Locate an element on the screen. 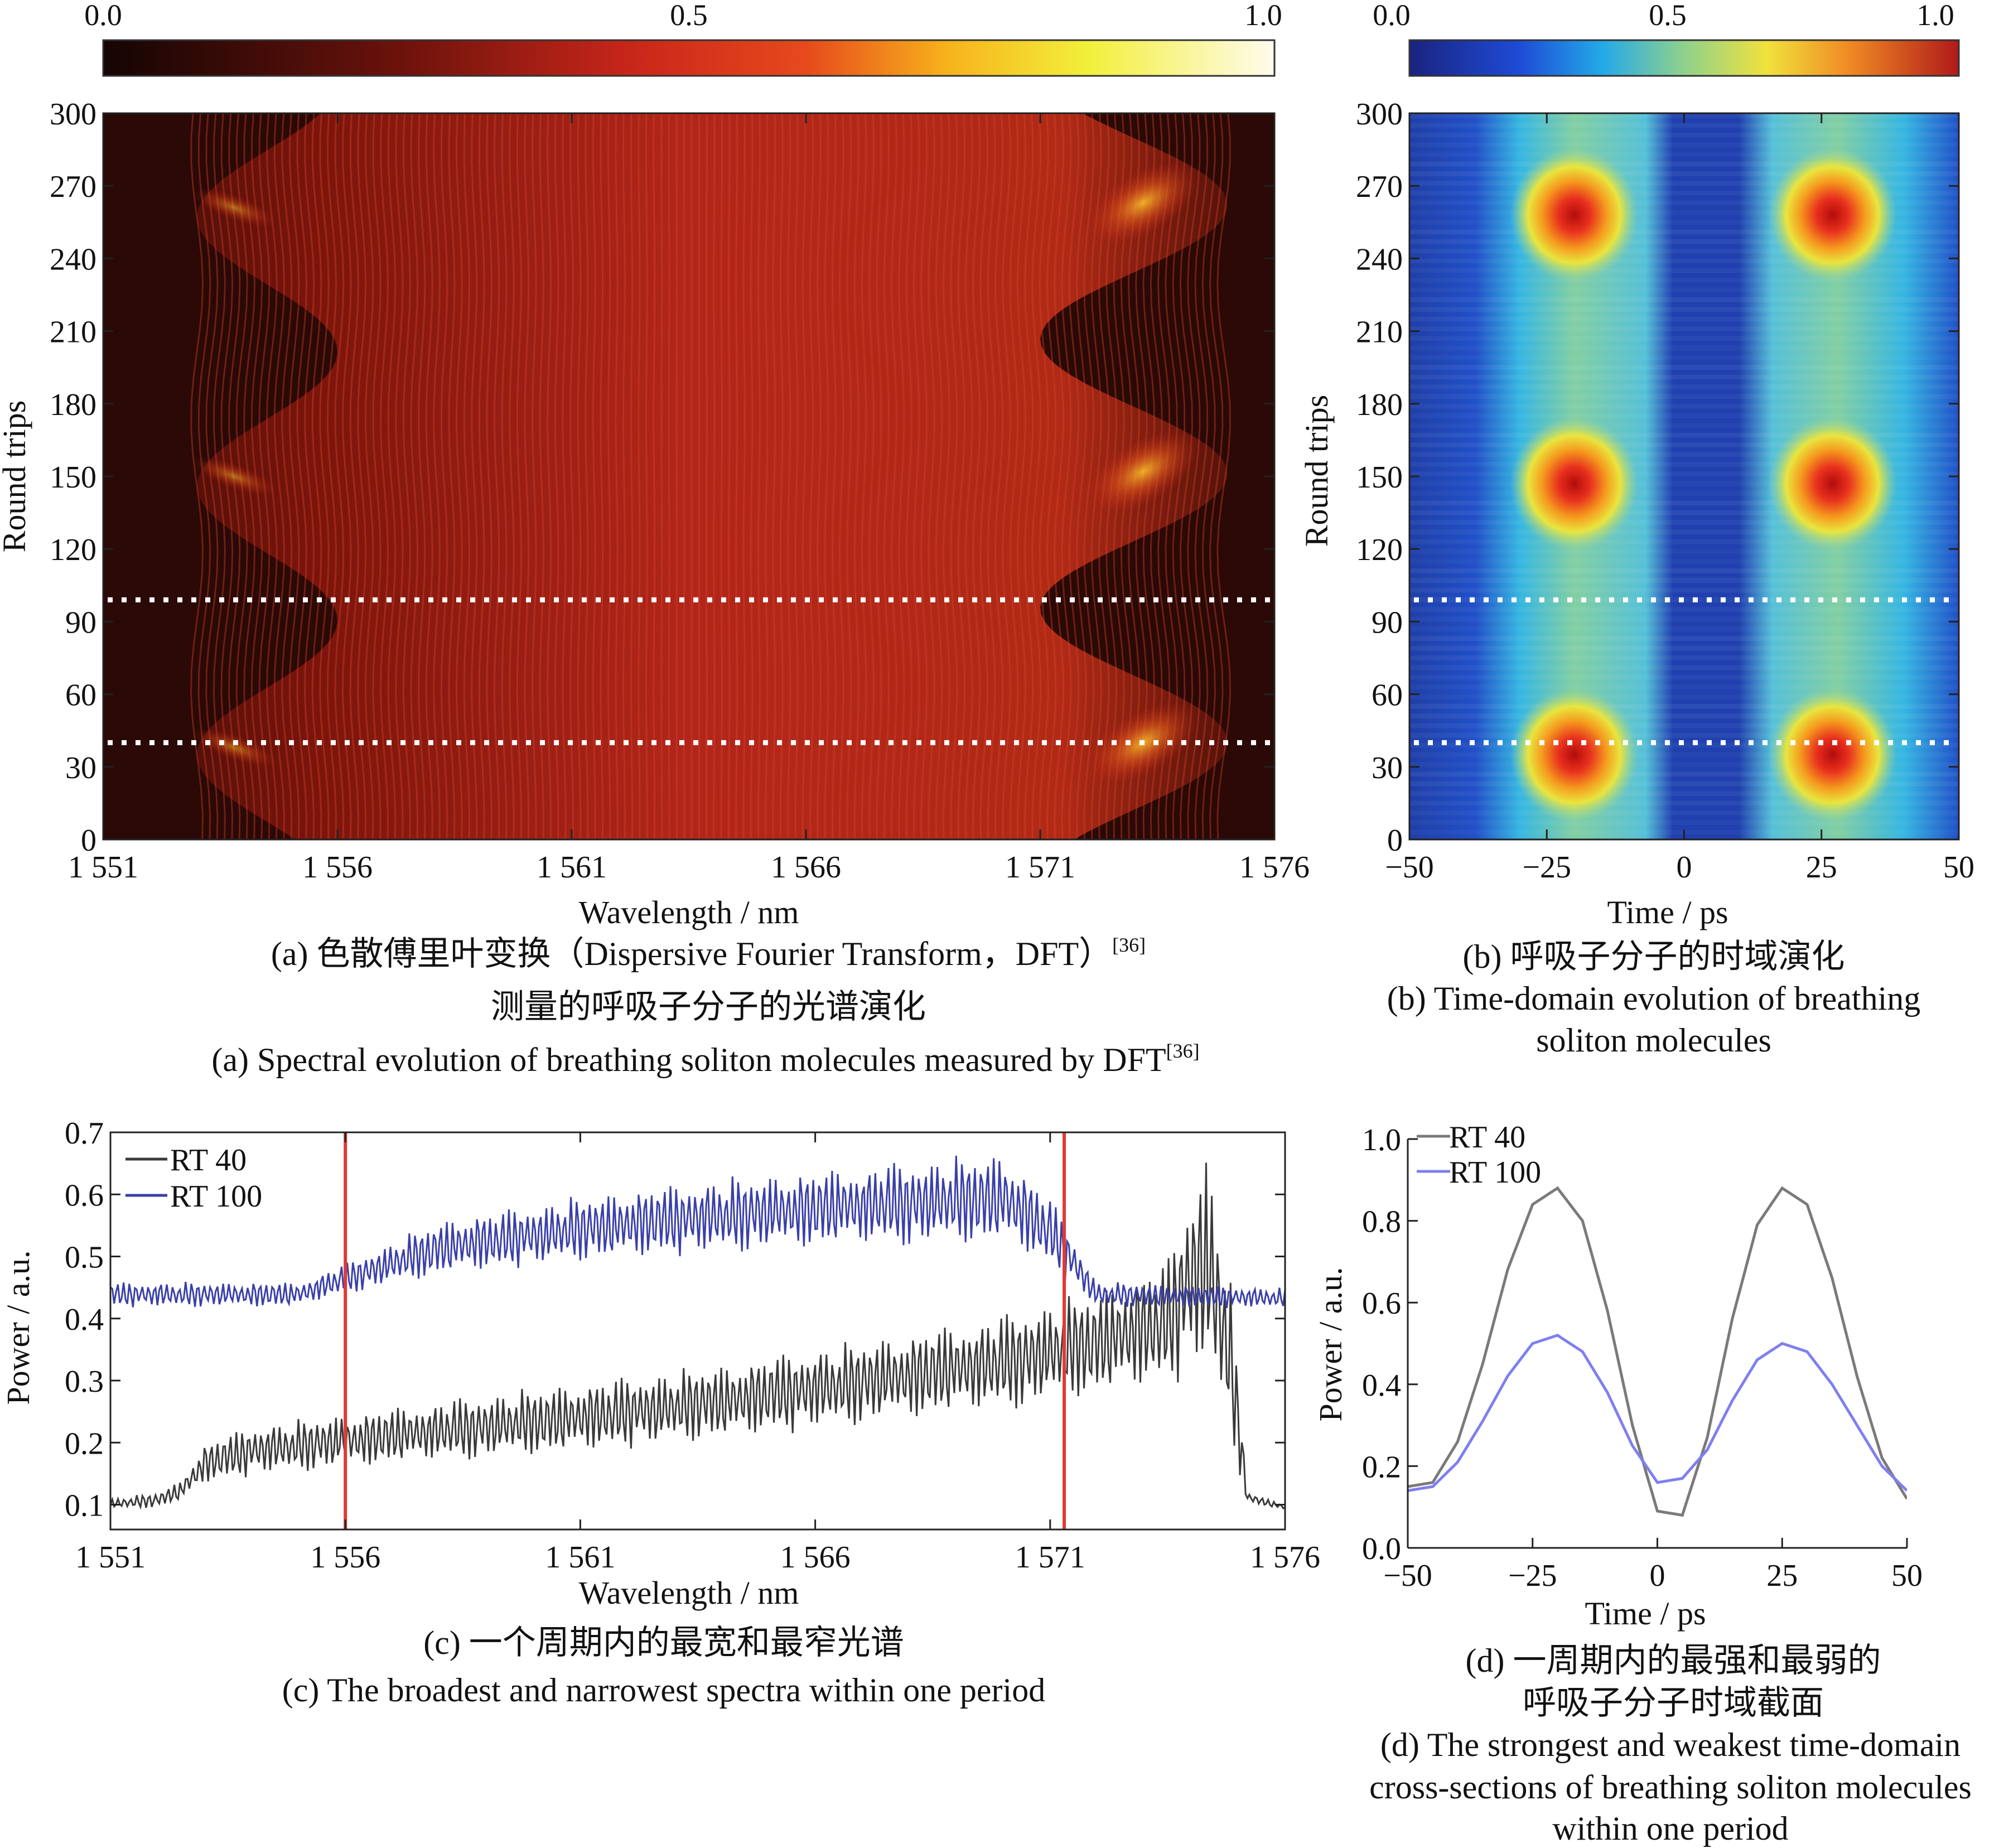  legend-c: RT 40 RT 100 is located at coordinates (193, 1178).